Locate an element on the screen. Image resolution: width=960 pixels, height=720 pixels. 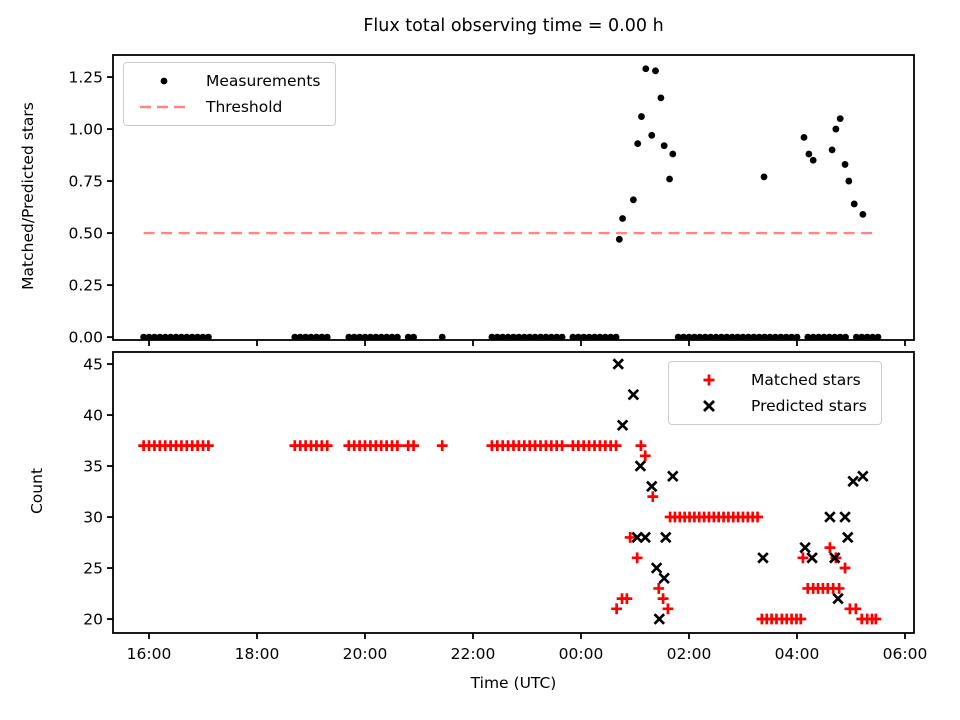
svg-text: 0.25 is located at coordinates (85, 286).